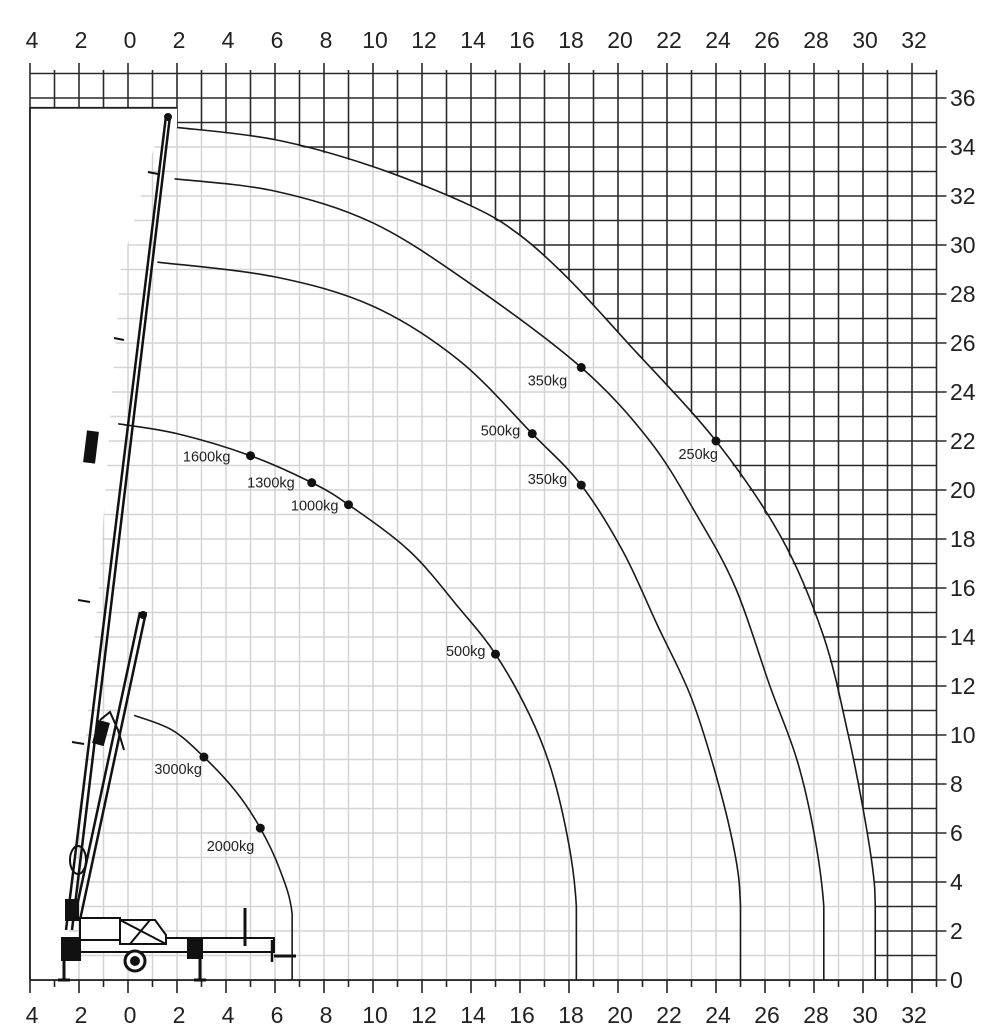 The image size is (1007, 1024). I want to click on y-tick-label: 18, so click(963, 539).